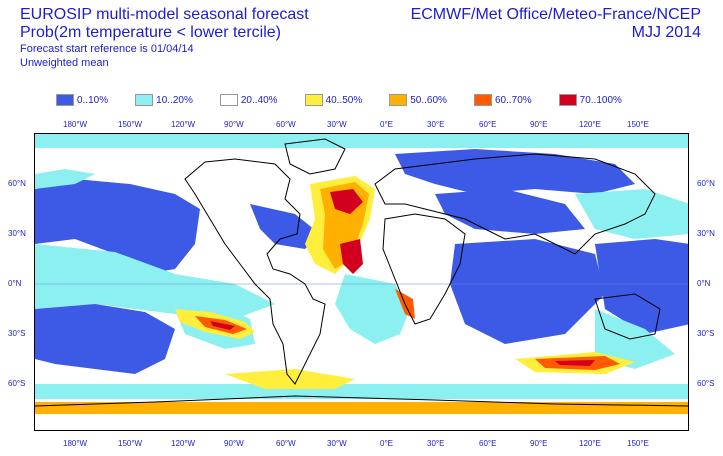  What do you see at coordinates (75, 443) in the screenshot?
I see `lon-tick-bottom: 180°W` at bounding box center [75, 443].